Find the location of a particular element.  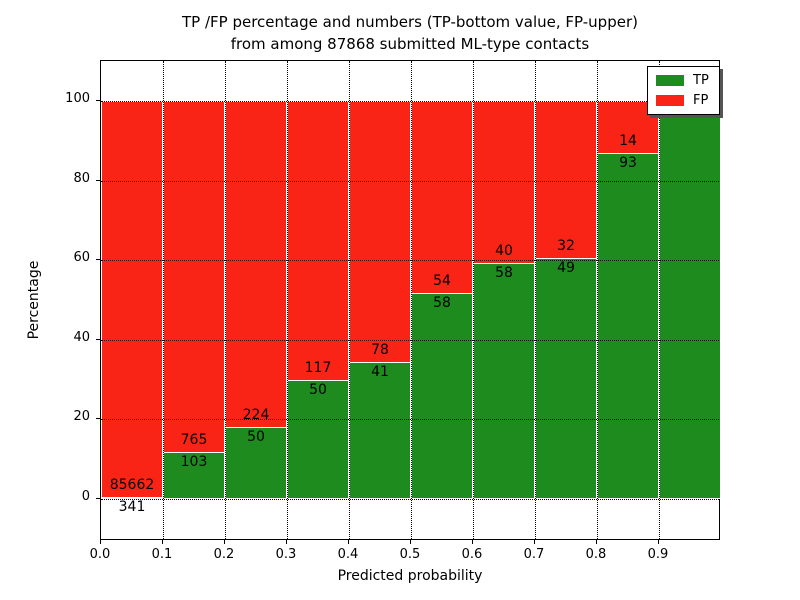

x-tick-label-0.1: 0.1 is located at coordinates (162, 554).